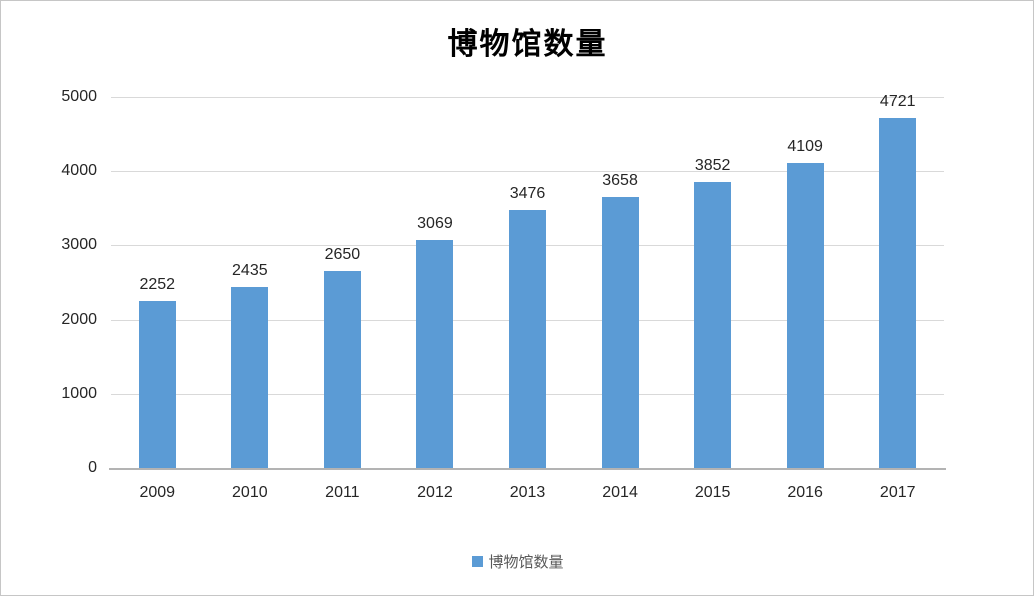 The width and height of the screenshot is (1034, 596). I want to click on y-tick-label-4000: 4000, so click(79, 171).